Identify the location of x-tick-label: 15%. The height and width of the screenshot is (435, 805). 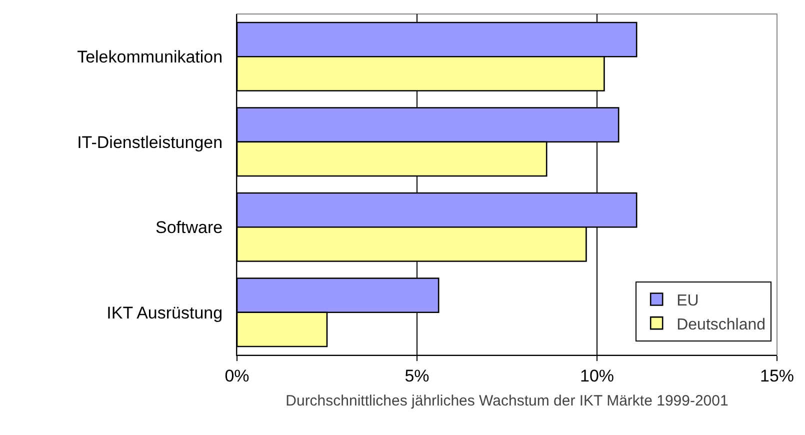
(777, 376).